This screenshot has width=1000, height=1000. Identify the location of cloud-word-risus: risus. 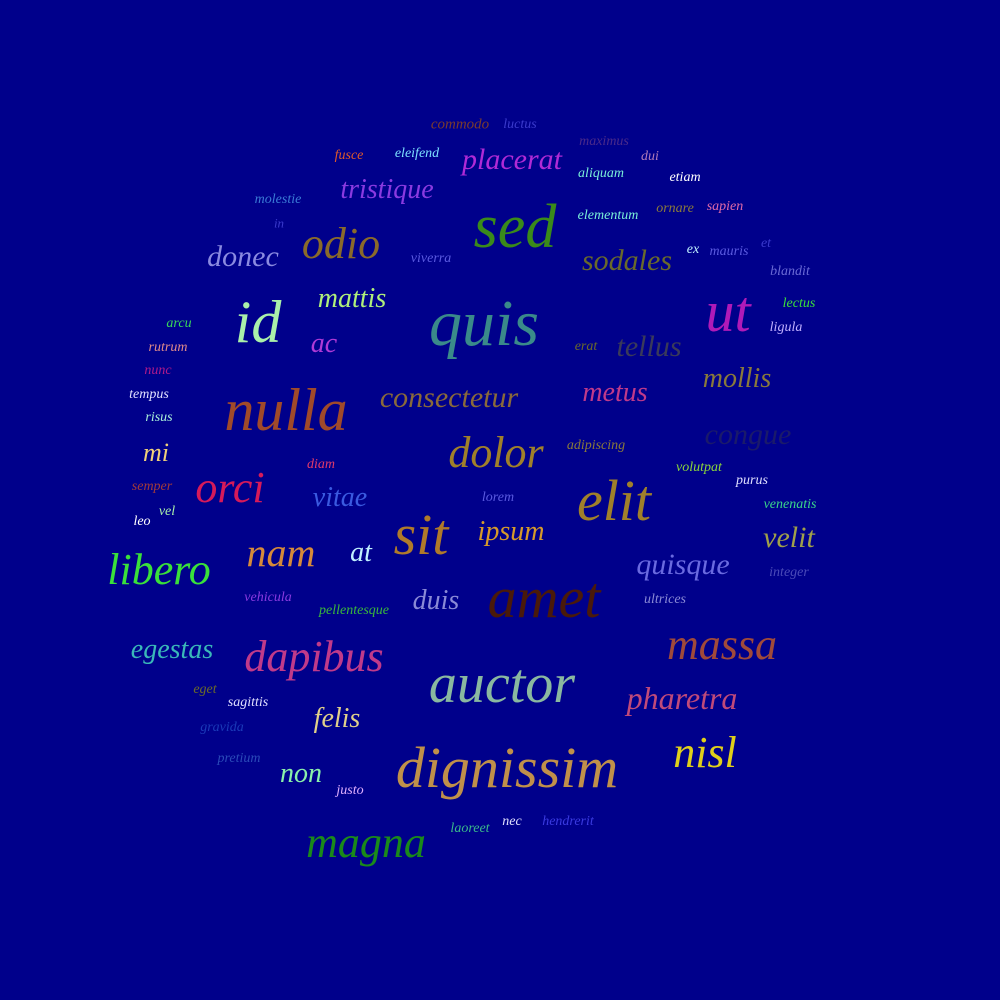
(159, 417).